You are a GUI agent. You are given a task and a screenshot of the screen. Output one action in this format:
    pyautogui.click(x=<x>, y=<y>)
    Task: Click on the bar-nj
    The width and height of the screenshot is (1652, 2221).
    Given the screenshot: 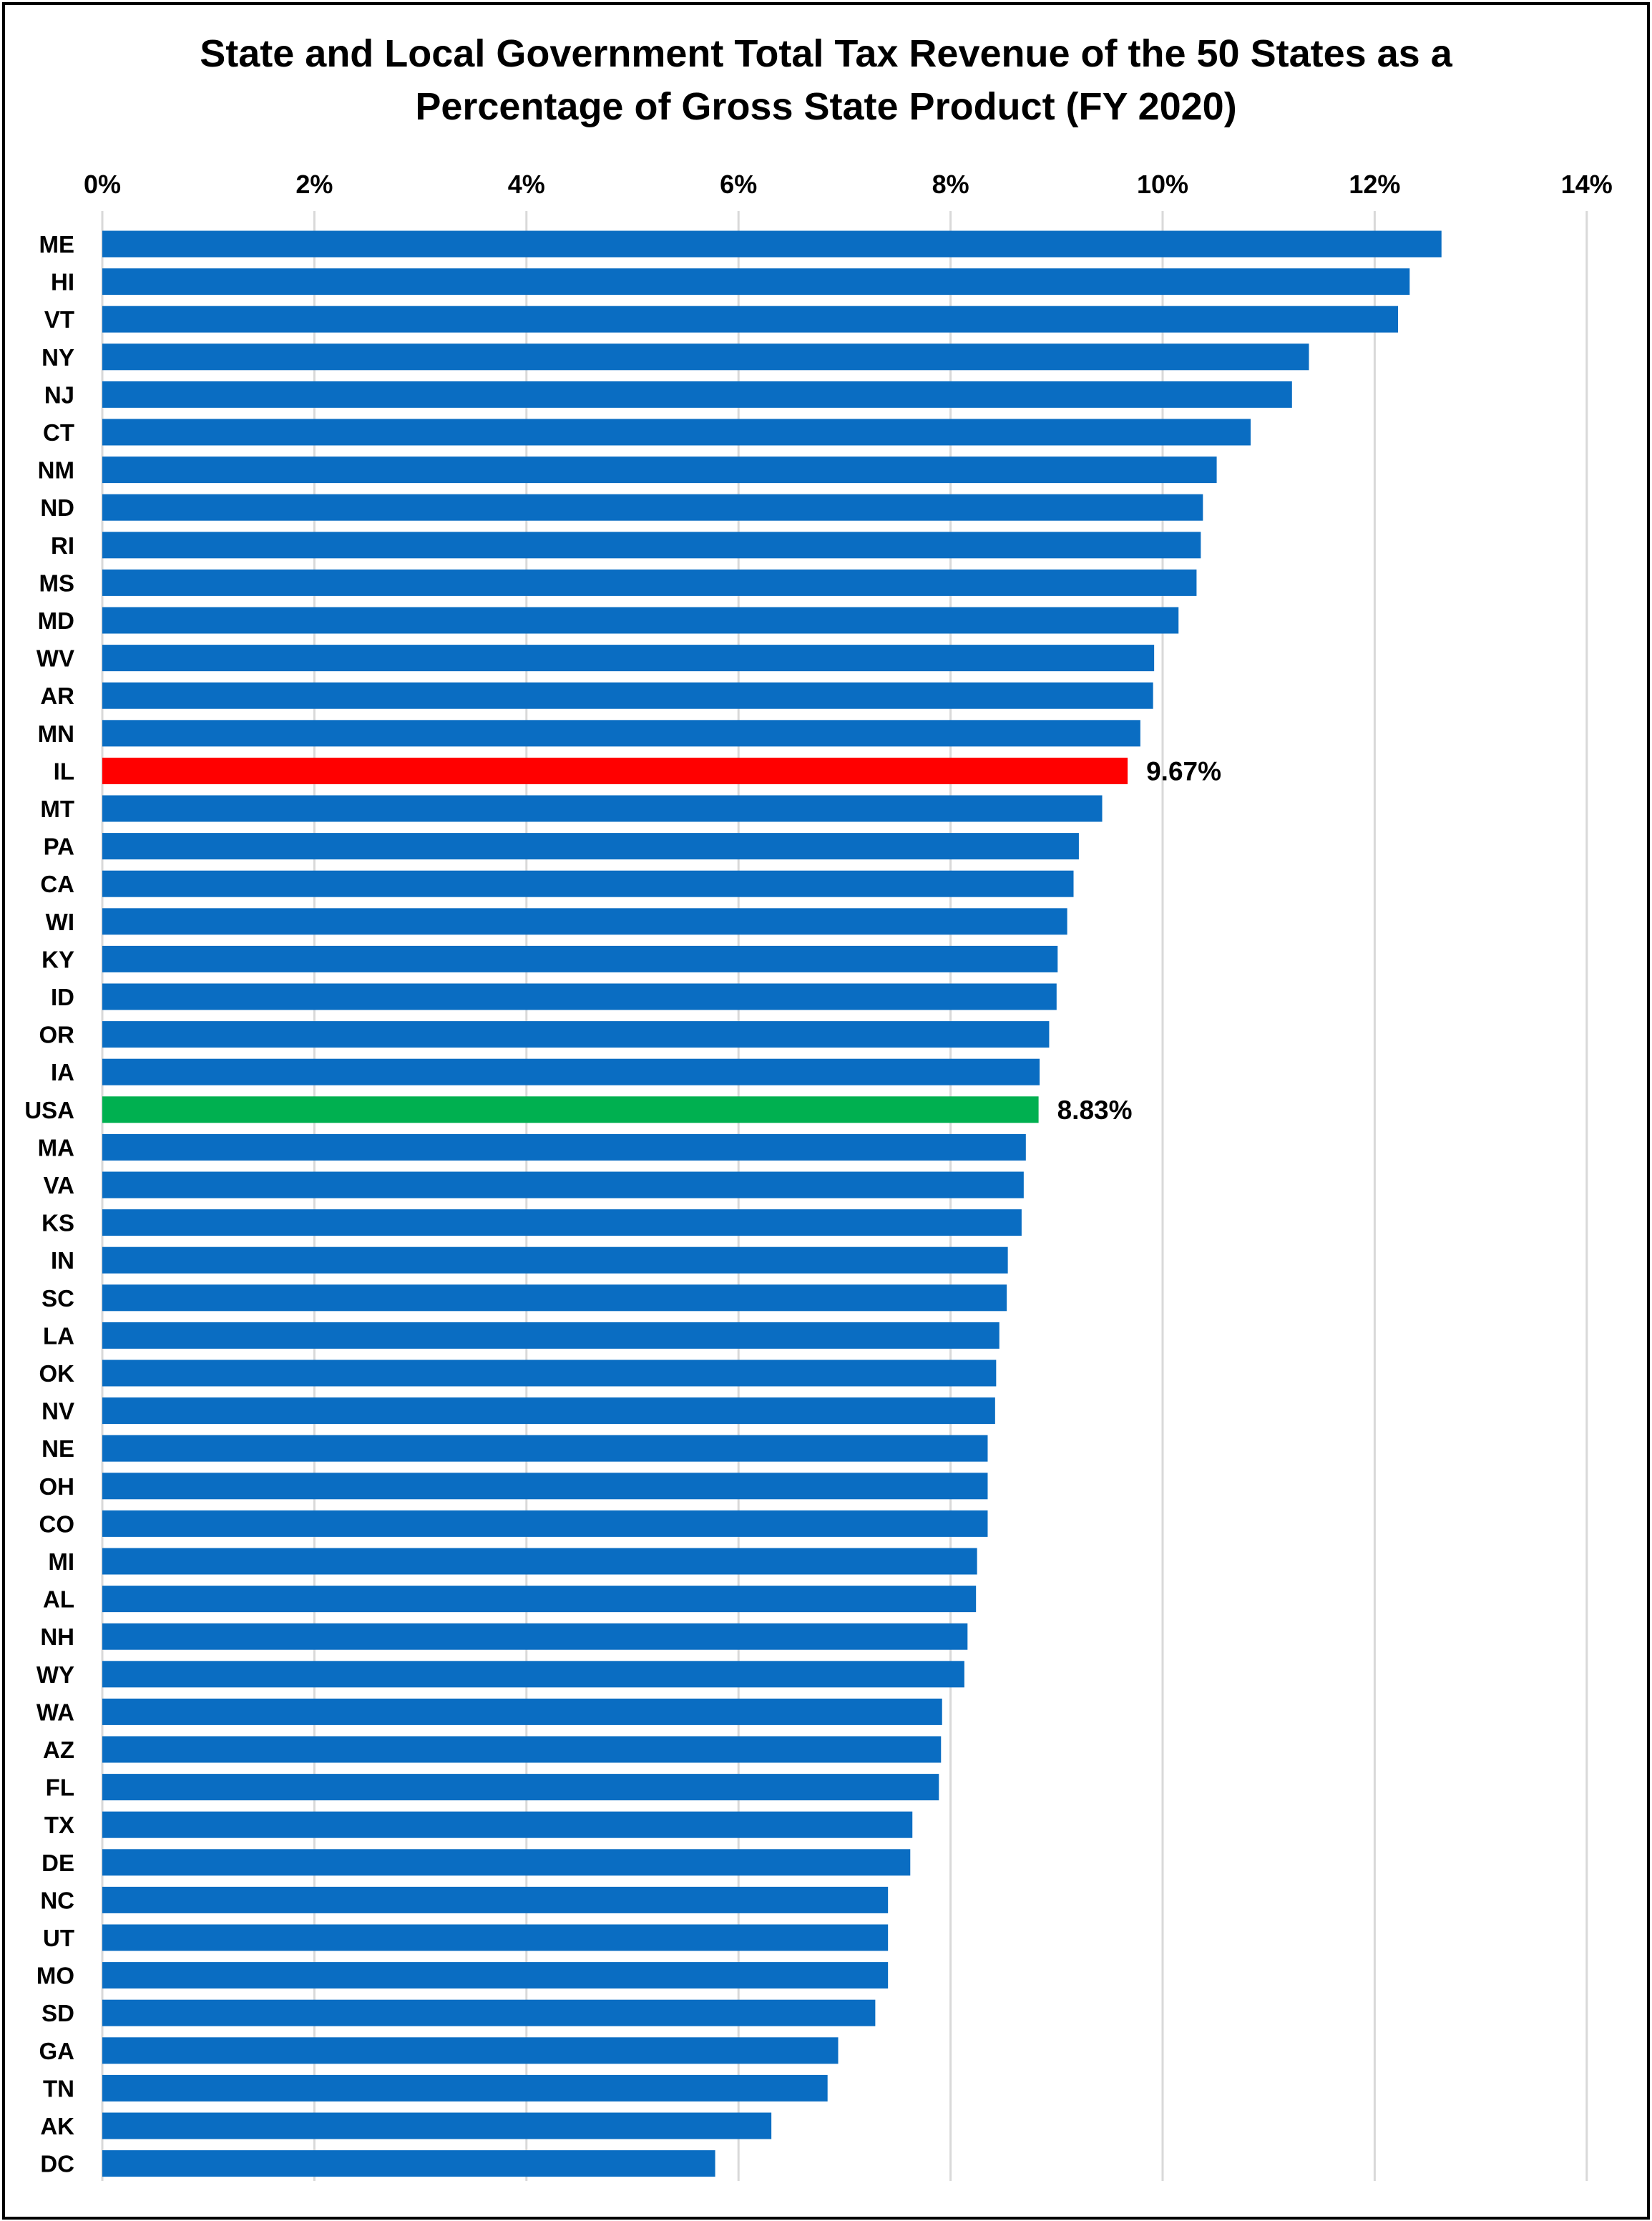 What is the action you would take?
    pyautogui.click(x=697, y=394)
    